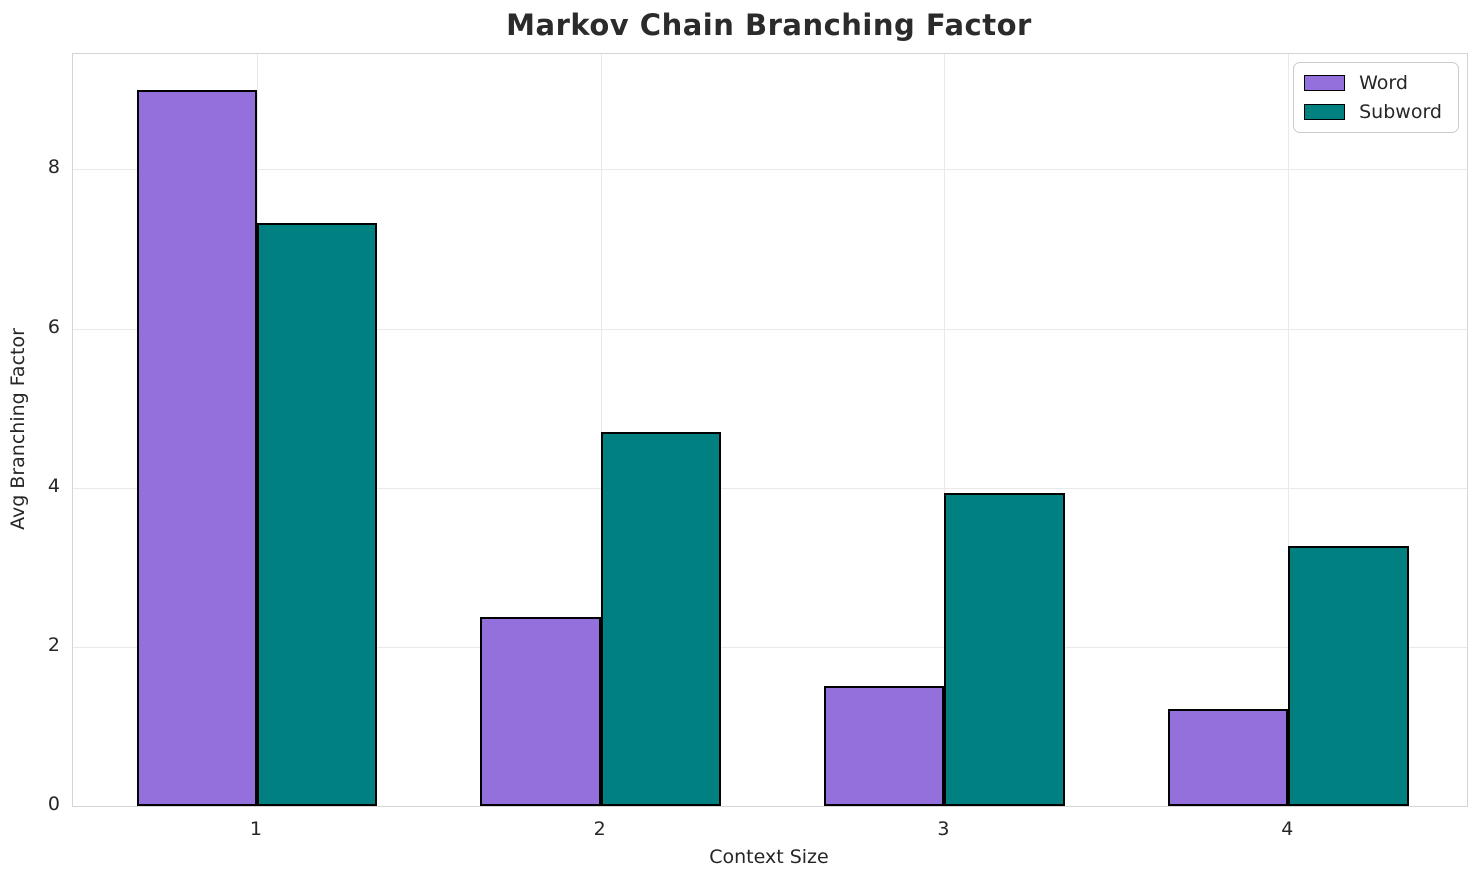  What do you see at coordinates (769, 857) in the screenshot?
I see `x-axis-label: Context Size` at bounding box center [769, 857].